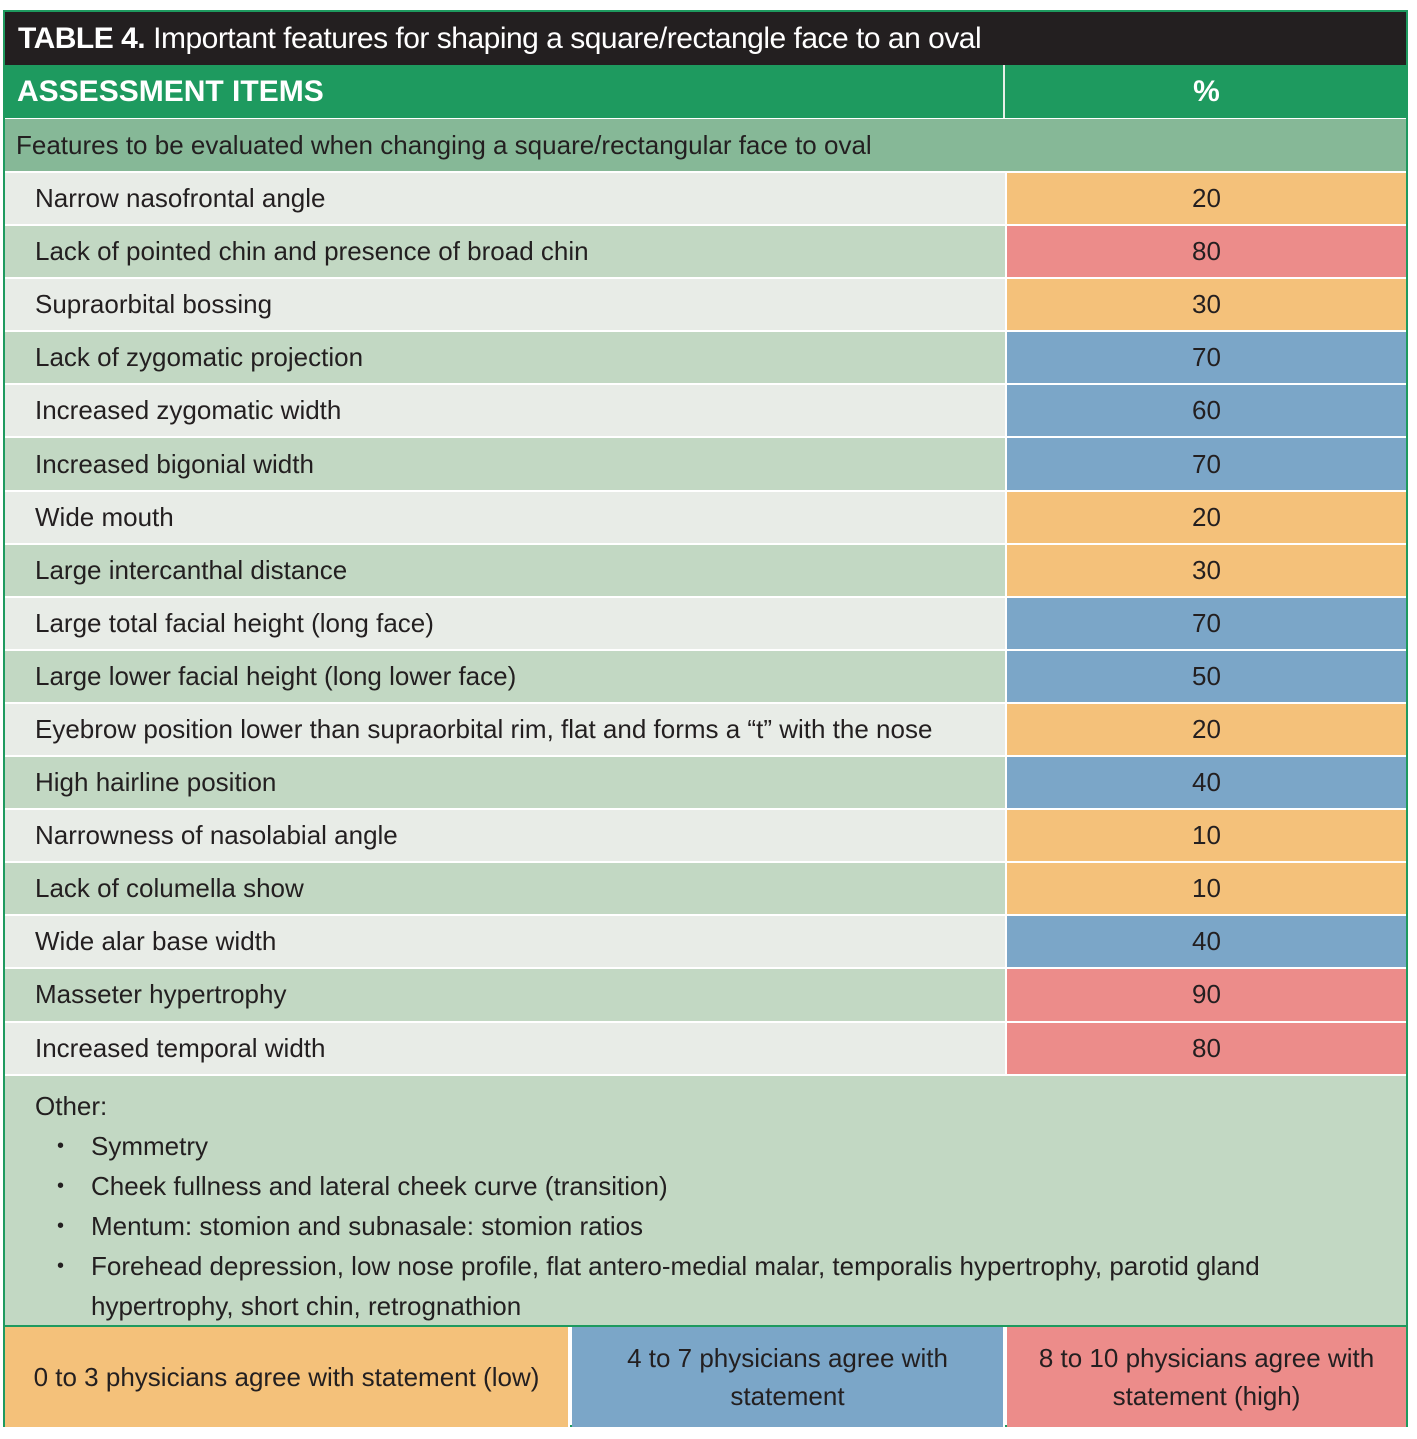 The height and width of the screenshot is (1439, 1417). Describe the element at coordinates (505, 570) in the screenshot. I see `assessment-item: Large intercanthal distance` at that location.